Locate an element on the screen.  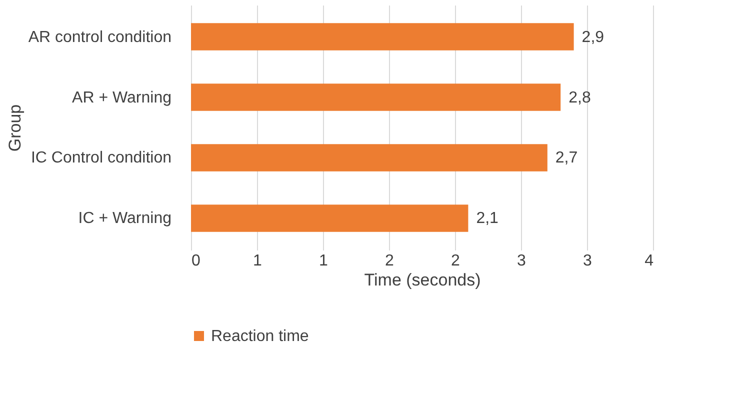
y-tick-label: IC + Warning is located at coordinates (125, 219).